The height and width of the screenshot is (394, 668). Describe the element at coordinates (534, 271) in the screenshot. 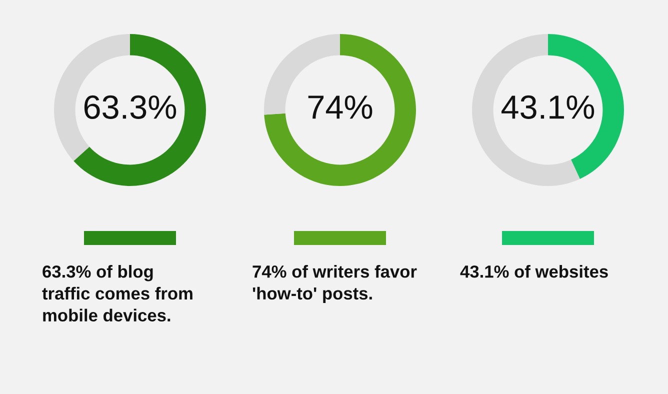

I see `text: 43.1% of websites` at that location.